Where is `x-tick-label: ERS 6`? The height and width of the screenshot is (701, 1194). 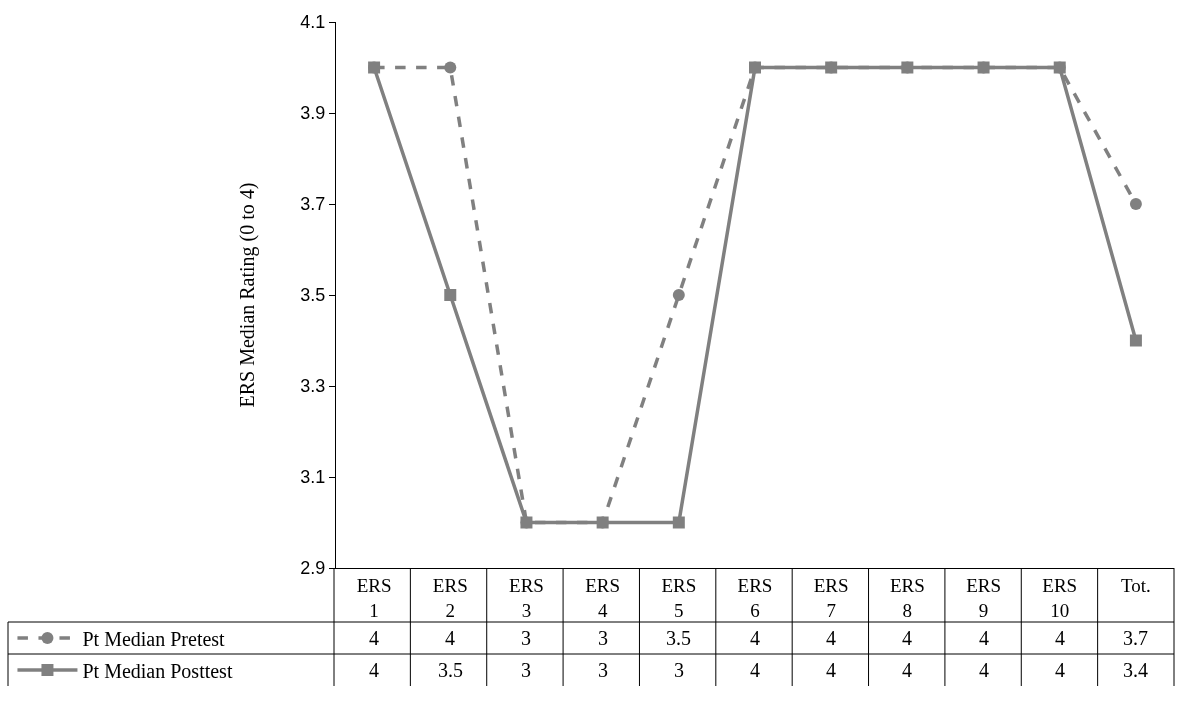
x-tick-label: ERS 6 is located at coordinates (755, 597).